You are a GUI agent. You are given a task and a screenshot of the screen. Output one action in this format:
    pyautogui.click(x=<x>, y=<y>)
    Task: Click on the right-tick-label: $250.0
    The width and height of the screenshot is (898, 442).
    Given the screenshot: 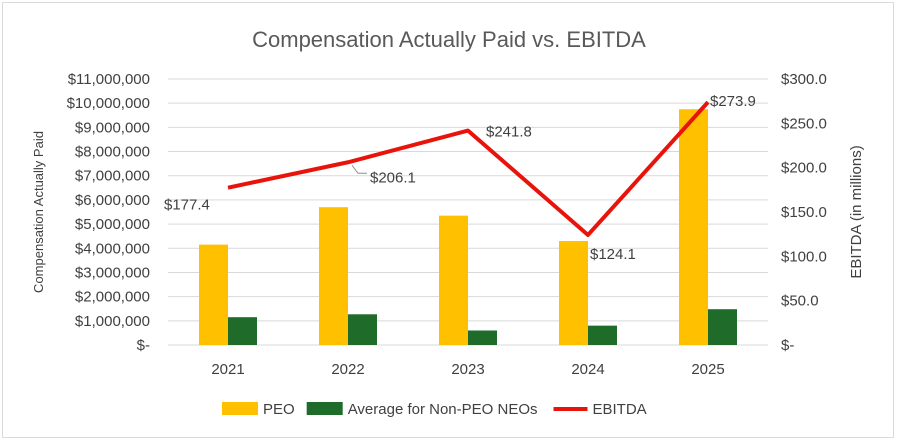 What is the action you would take?
    pyautogui.click(x=804, y=123)
    